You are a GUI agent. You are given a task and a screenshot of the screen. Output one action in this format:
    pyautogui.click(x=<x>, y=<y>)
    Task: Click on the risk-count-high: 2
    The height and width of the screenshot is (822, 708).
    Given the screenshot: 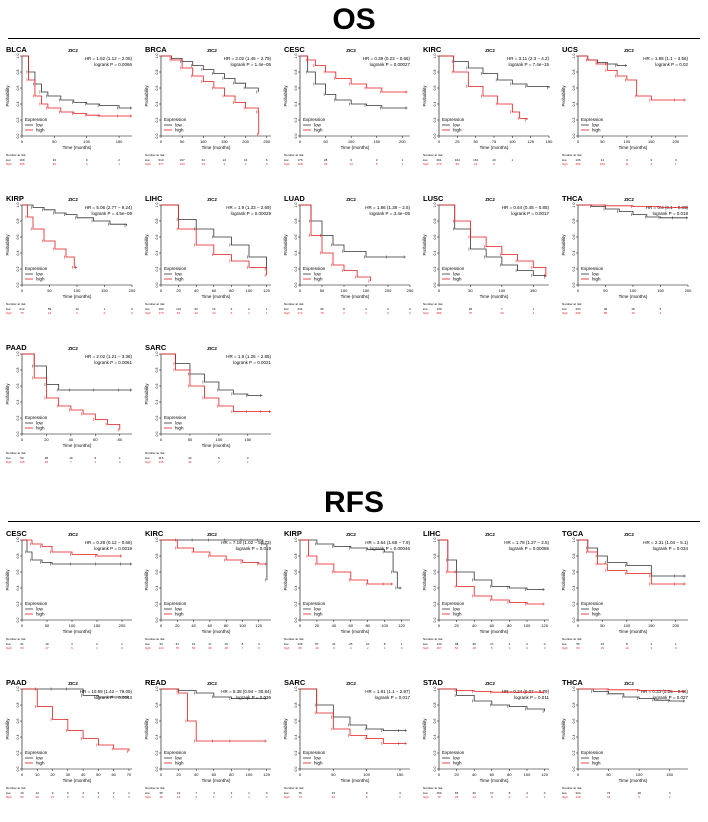 What is the action you would take?
    pyautogui.click(x=400, y=797)
    